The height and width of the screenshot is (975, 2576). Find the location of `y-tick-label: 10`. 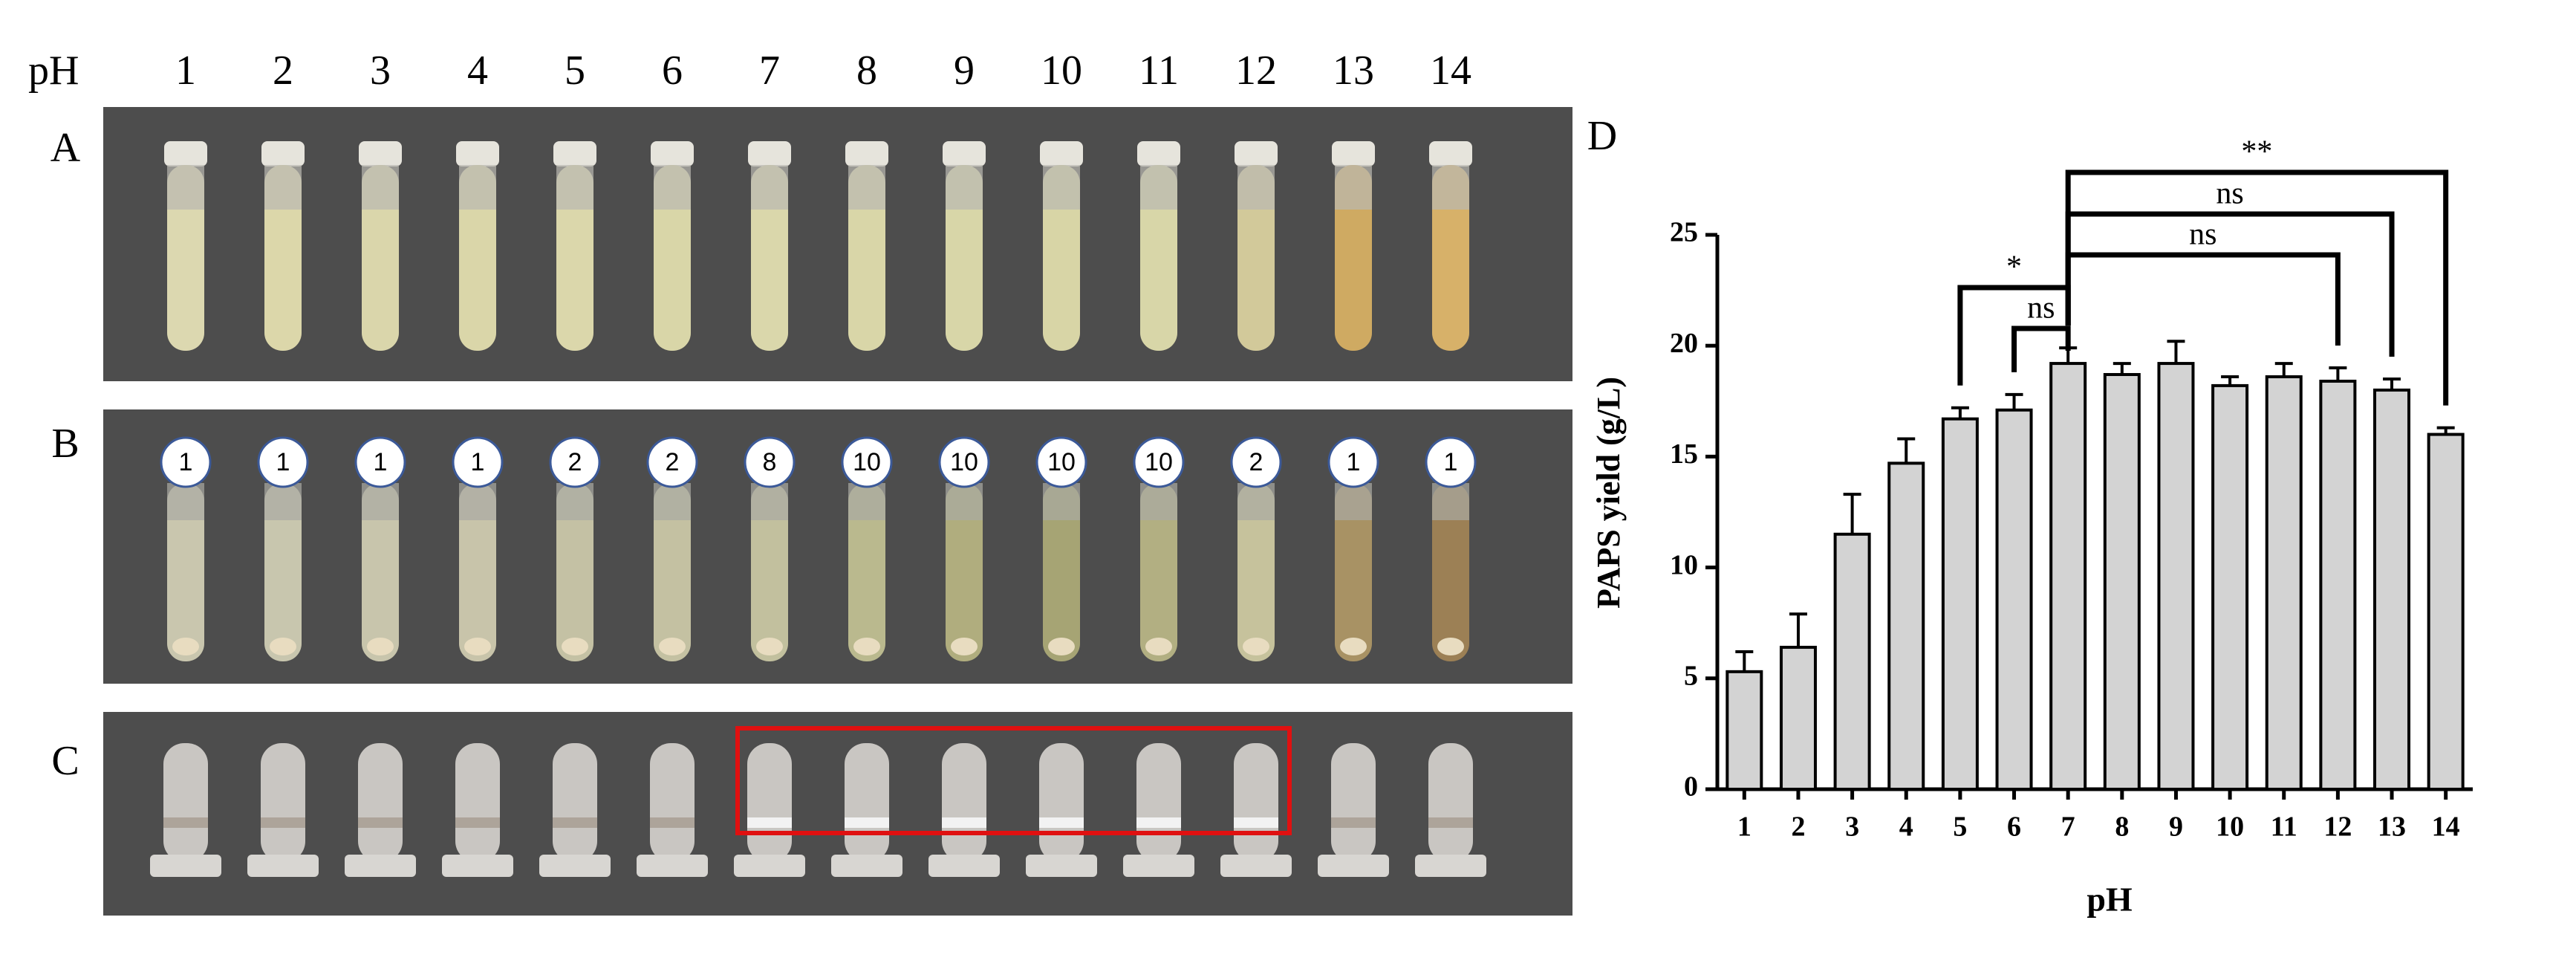

y-tick-label: 10 is located at coordinates (1684, 564).